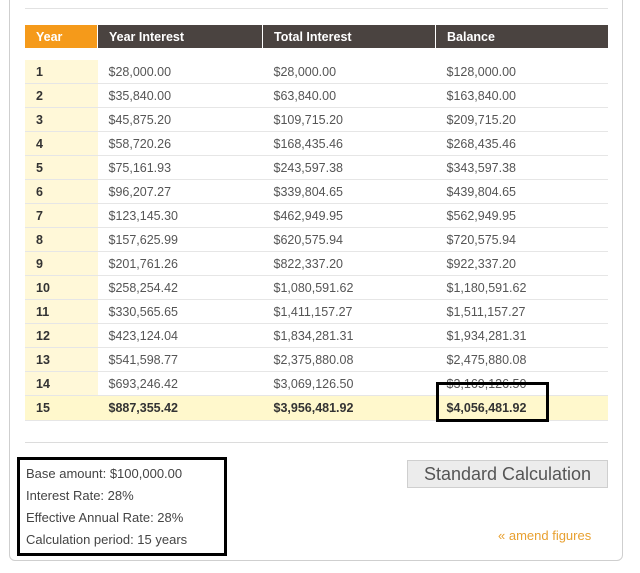 Image resolution: width=640 pixels, height=573 pixels. I want to click on cell-balance: $1,511,157.27, so click(521, 311).